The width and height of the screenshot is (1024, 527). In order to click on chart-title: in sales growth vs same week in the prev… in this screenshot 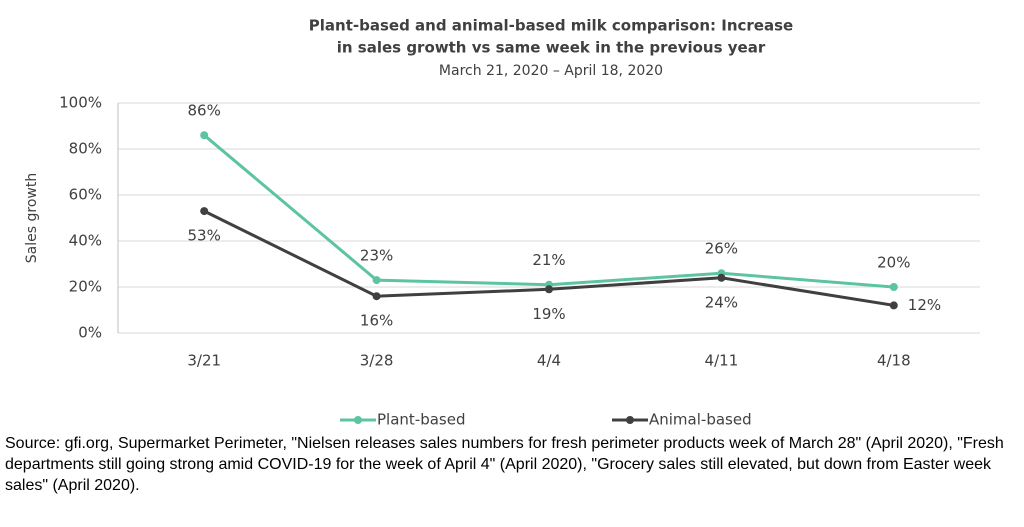, I will do `click(551, 48)`.